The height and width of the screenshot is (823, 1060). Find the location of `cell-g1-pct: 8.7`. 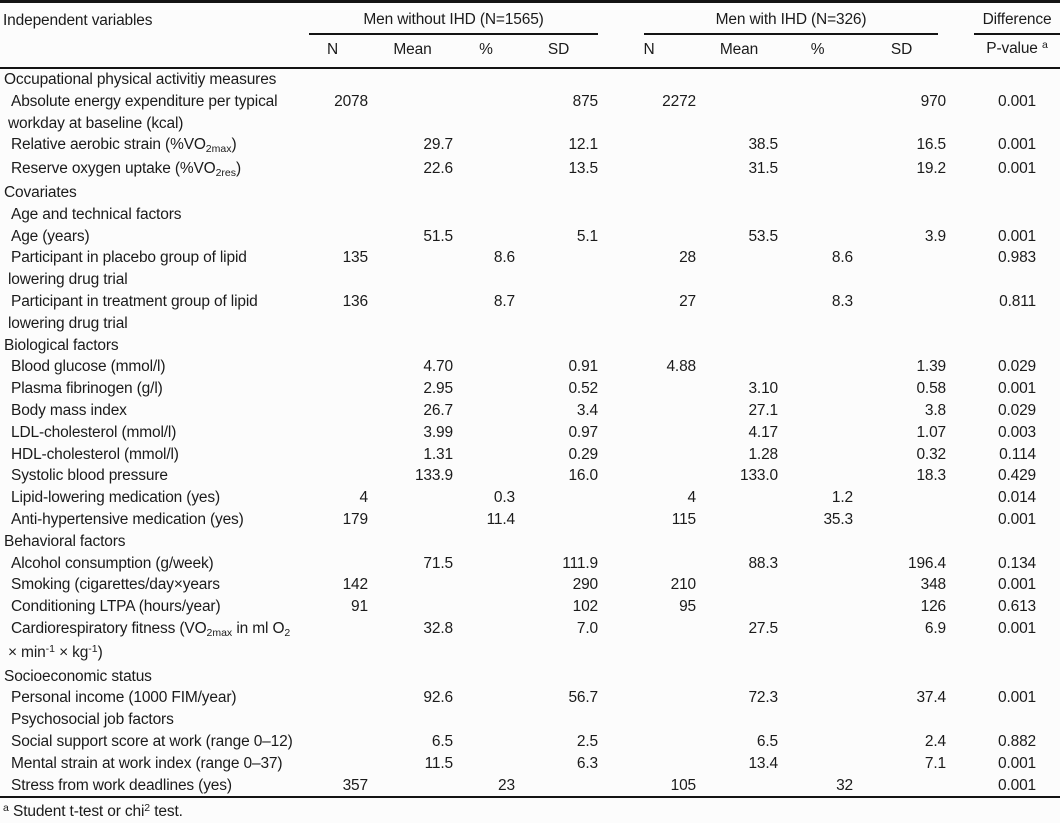

cell-g1-pct: 8.7 is located at coordinates (504, 301).